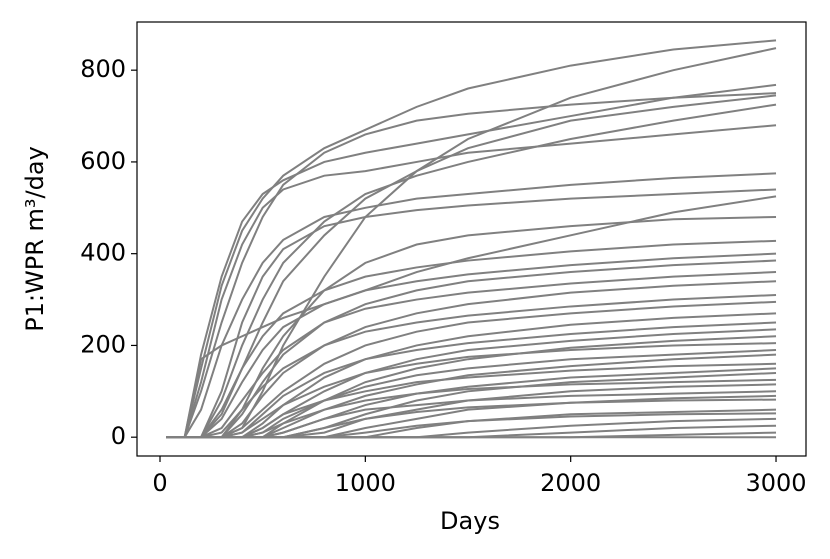 The height and width of the screenshot is (559, 830). I want to click on y-tick-label: 0, so click(118, 436).